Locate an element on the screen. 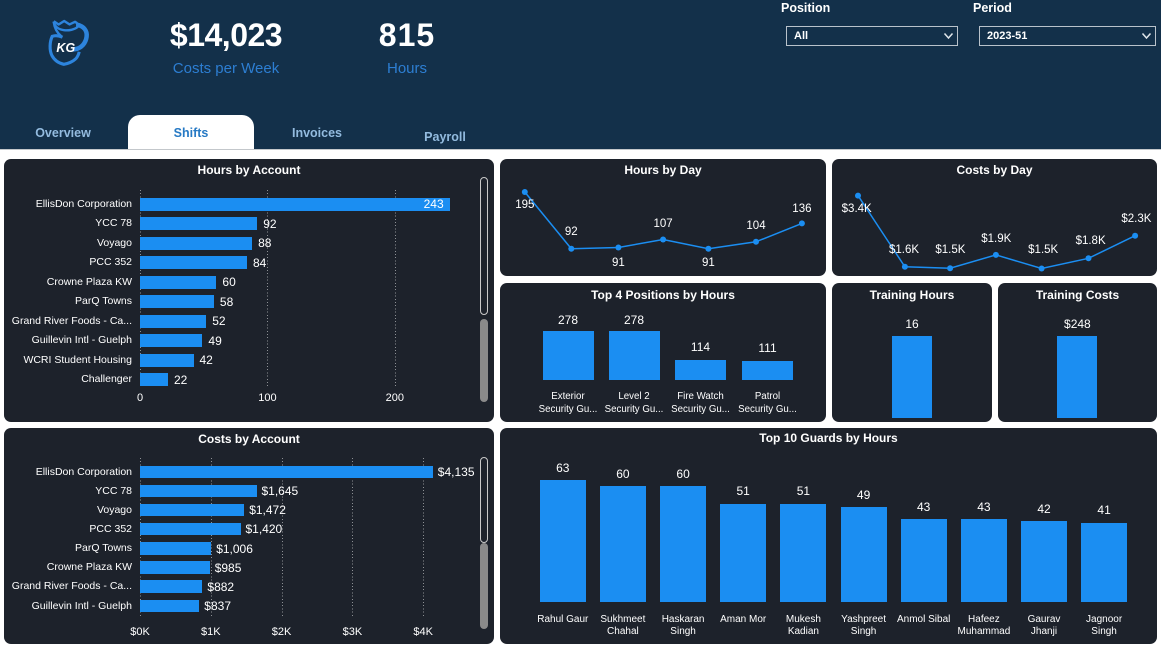  svg-text: KG is located at coordinates (65, 48).